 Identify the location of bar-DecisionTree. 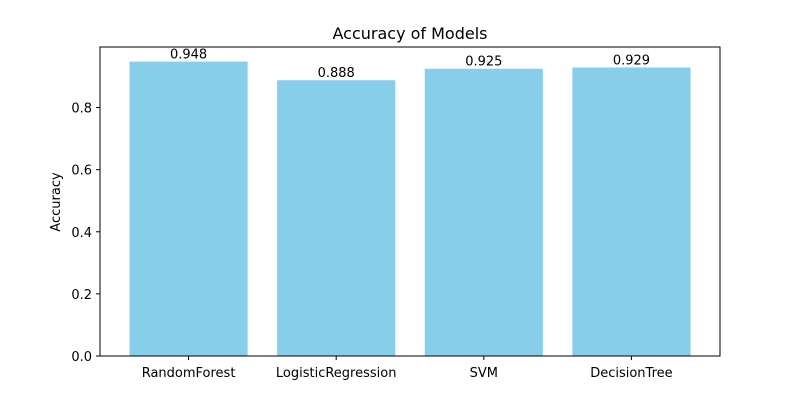
(631, 211).